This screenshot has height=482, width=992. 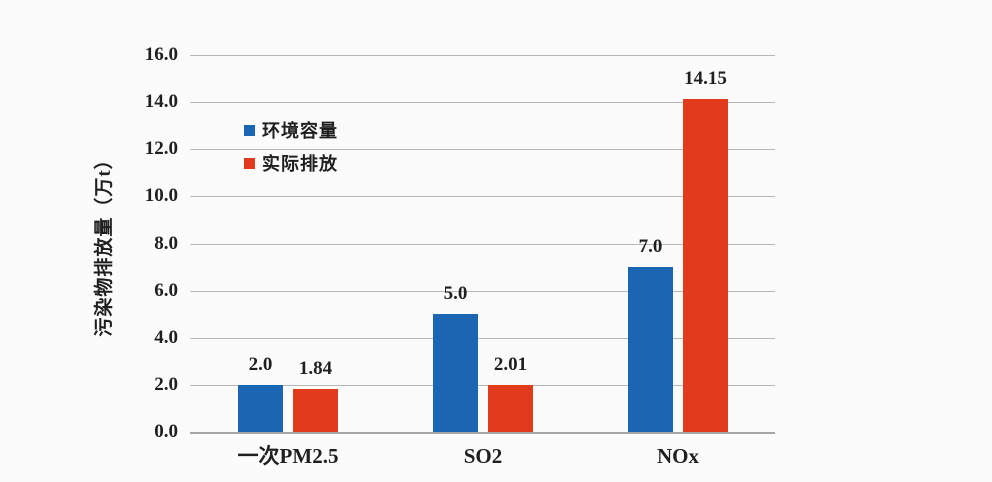 What do you see at coordinates (510, 364) in the screenshot?
I see `bar-value-label: 2.01` at bounding box center [510, 364].